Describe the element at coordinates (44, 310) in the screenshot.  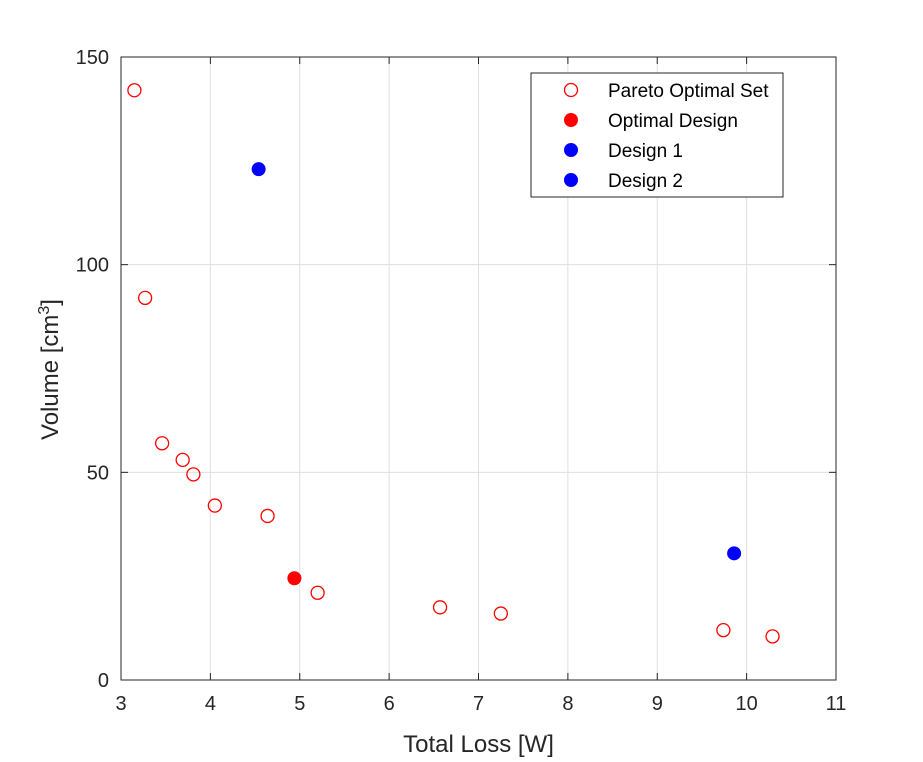
I see `y-axis-label-superscript: 3` at that location.